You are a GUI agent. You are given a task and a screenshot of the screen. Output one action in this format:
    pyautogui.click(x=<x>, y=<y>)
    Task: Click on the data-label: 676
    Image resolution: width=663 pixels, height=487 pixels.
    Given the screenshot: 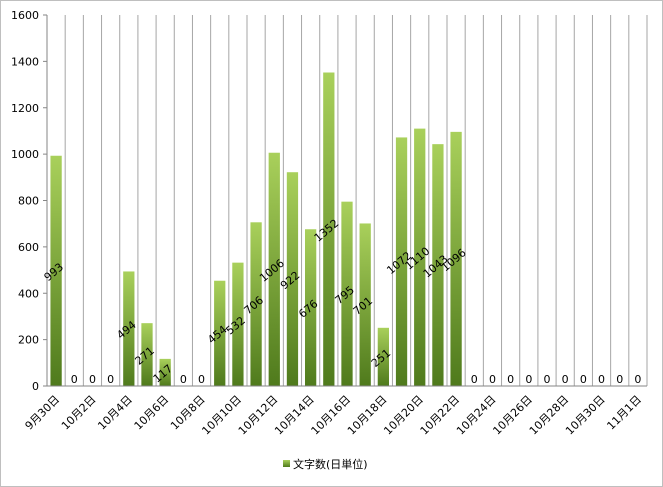 What is the action you would take?
    pyautogui.click(x=308, y=308)
    